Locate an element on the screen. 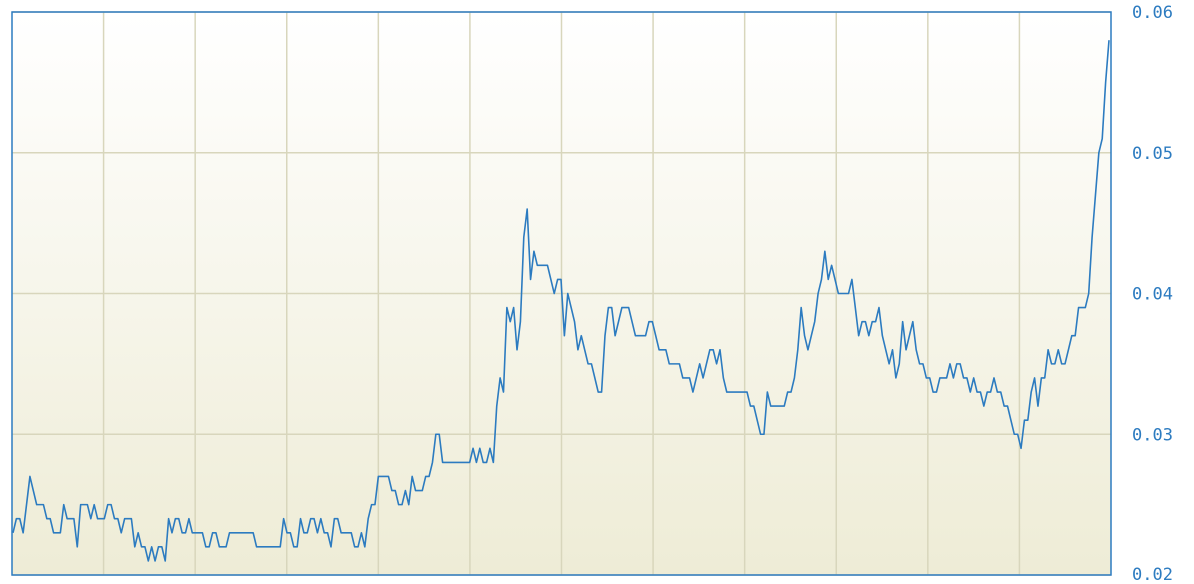  y-axis-ticks: 0.02 0.03 0.04 0.05 0.06 is located at coordinates (1152, 293).